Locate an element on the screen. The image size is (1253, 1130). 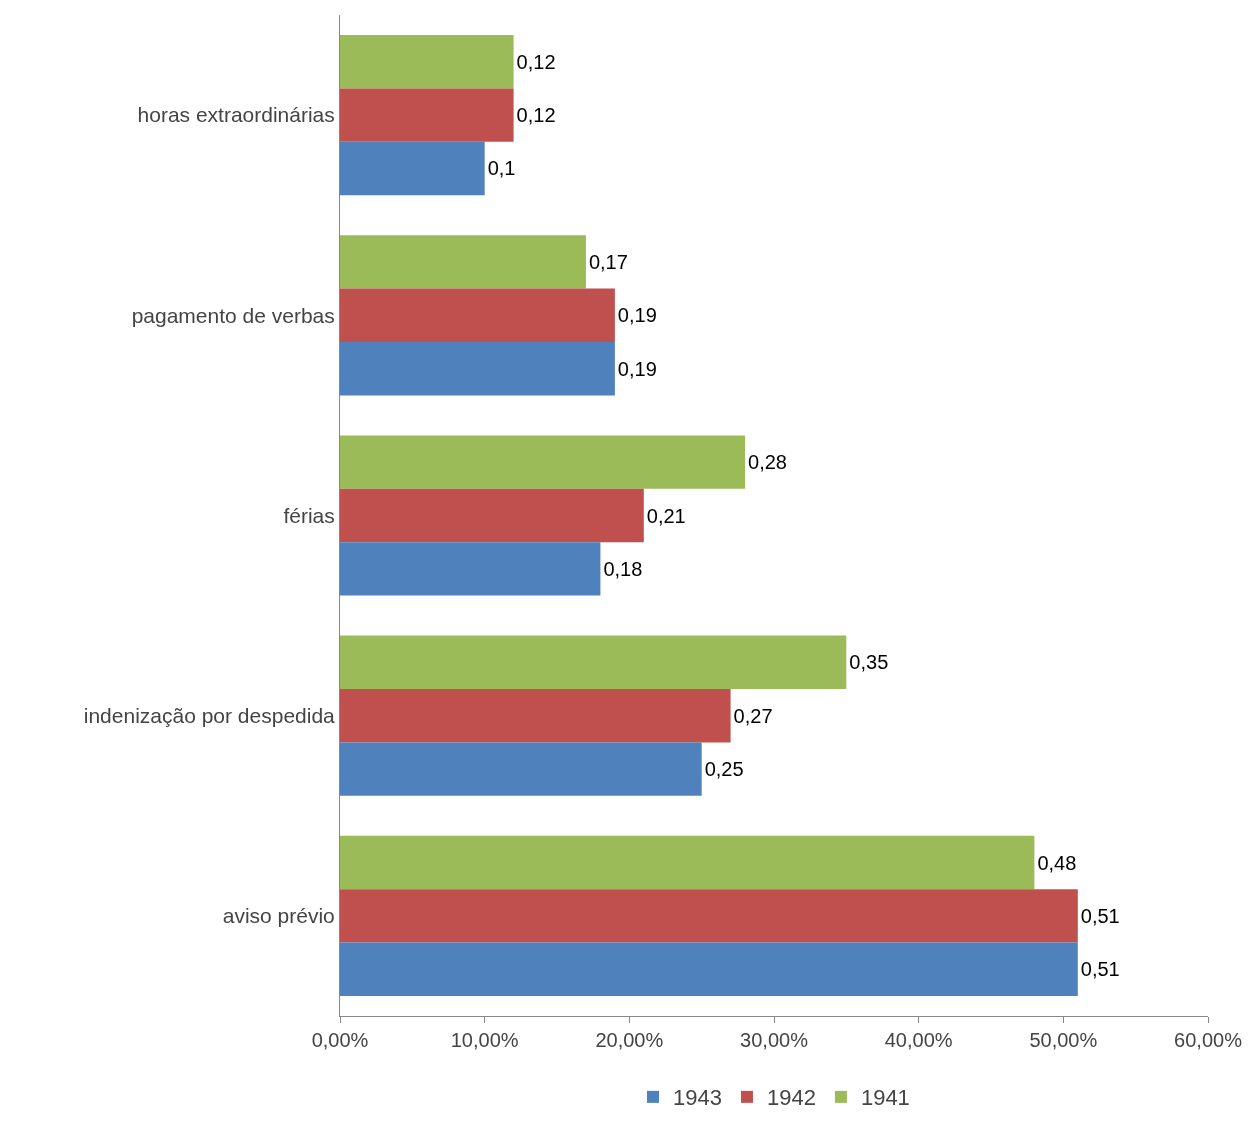
data-label: 0,17 is located at coordinates (608, 261).